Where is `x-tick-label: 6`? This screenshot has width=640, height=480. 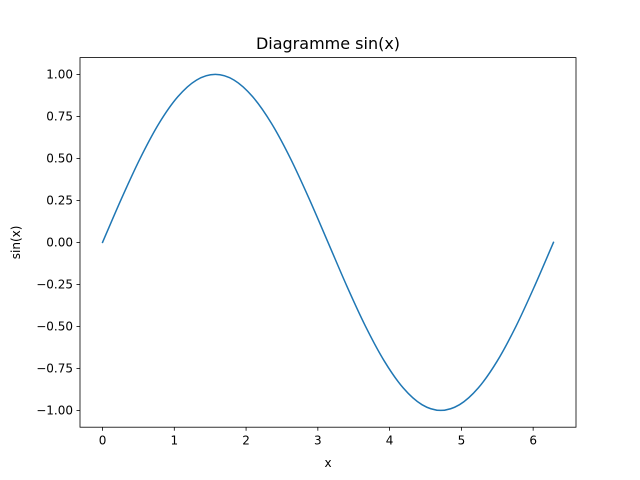
x-tick-label: 6 is located at coordinates (533, 441).